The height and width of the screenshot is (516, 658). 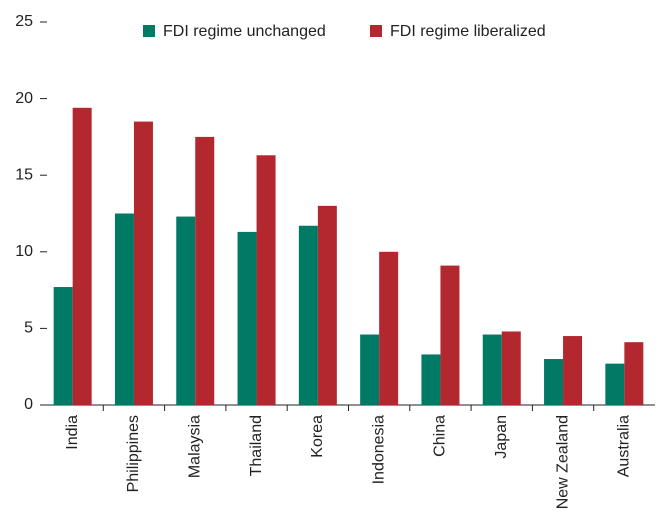 I want to click on x-tick-label: Indonesia, so click(x=378, y=449).